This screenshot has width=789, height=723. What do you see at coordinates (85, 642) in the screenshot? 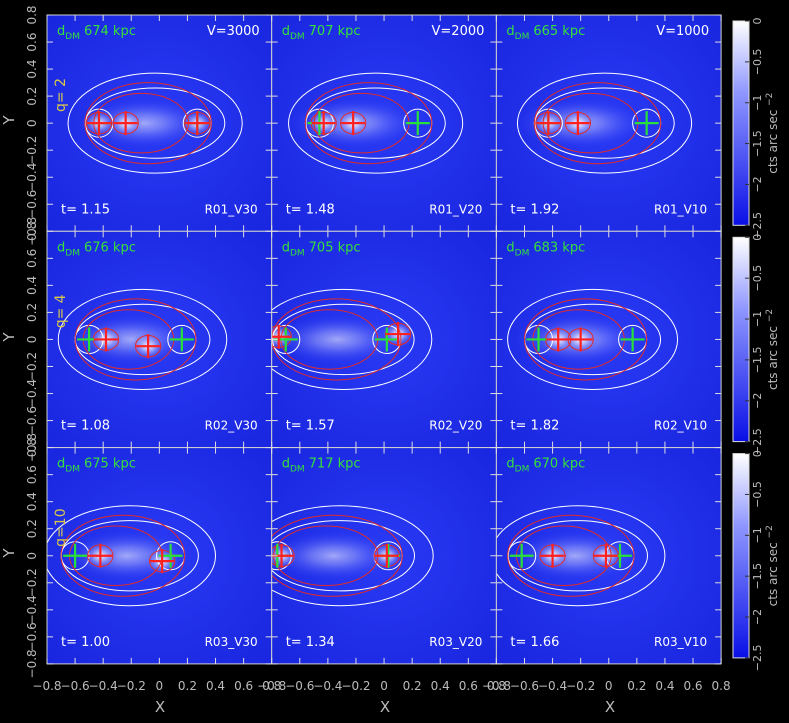
I see `time-label: t= 1.00` at bounding box center [85, 642].